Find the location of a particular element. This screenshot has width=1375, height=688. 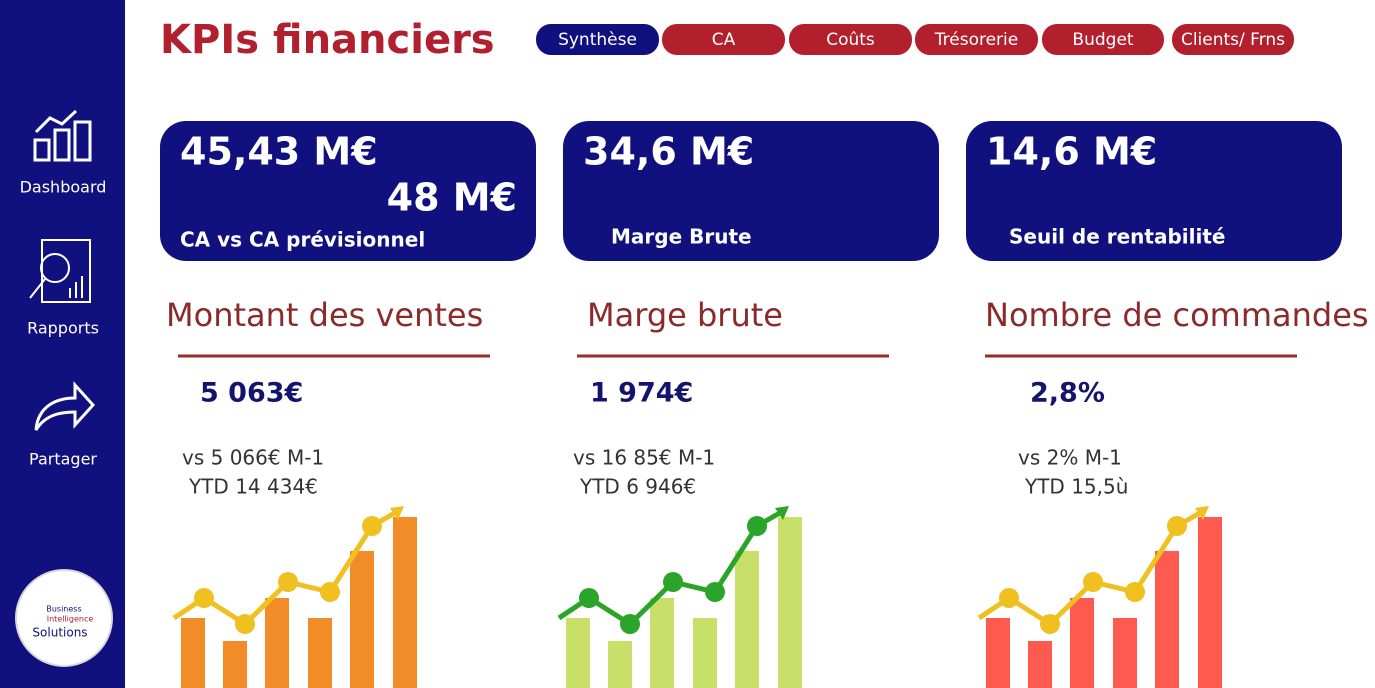

panel-value: 1 974€ is located at coordinates (641, 393).